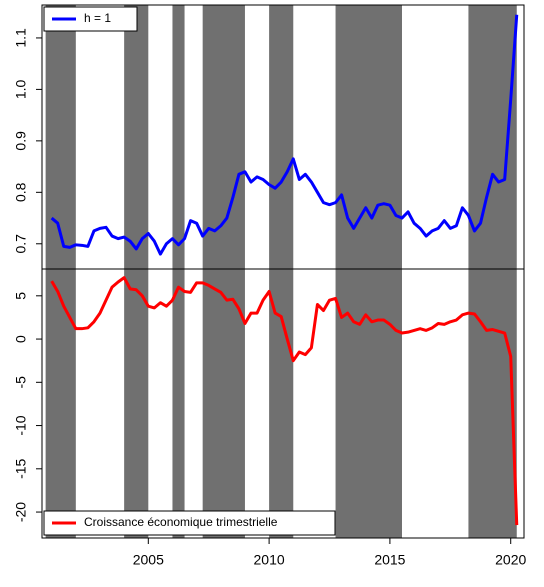 The height and width of the screenshot is (587, 544). I want to click on x-tick-label: 2010, so click(269, 560).